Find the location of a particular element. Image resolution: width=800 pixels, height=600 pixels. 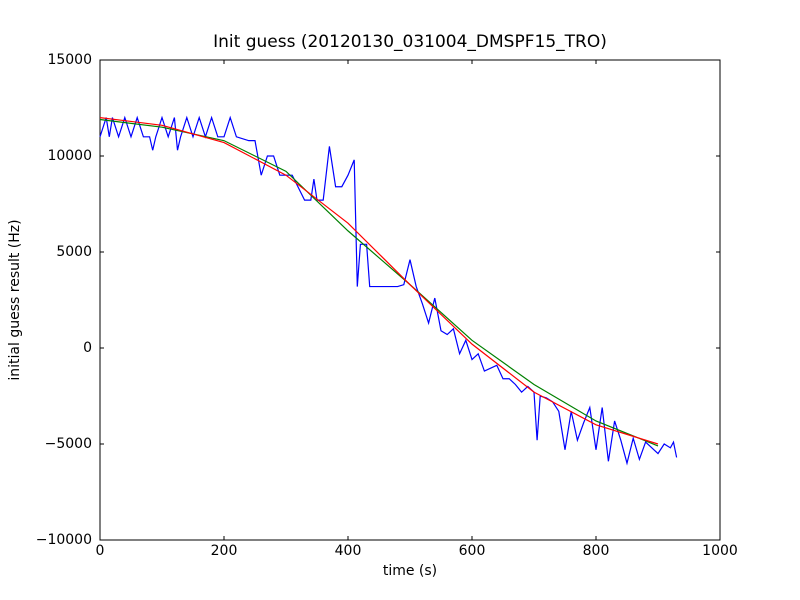

x-tick-label: 600 is located at coordinates (472, 551).